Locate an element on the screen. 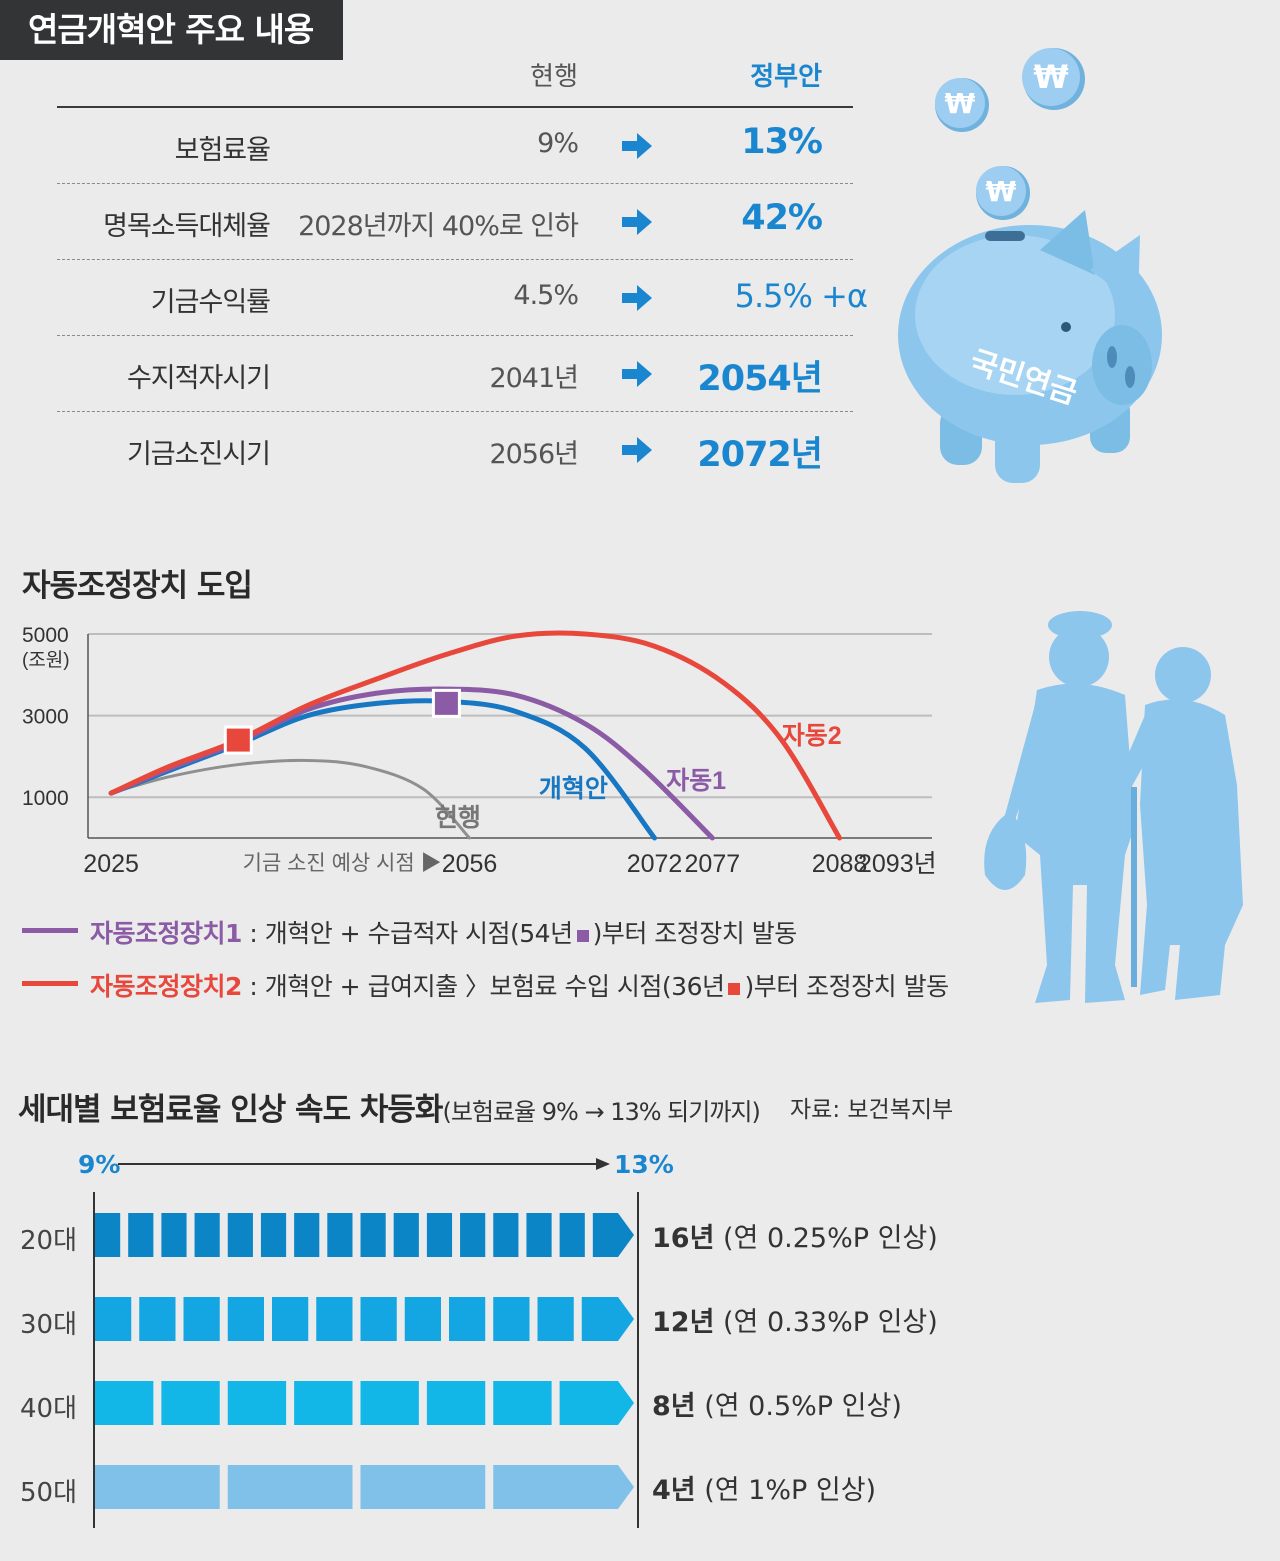 The height and width of the screenshot is (1561, 1280). x-tick-label: 2056 is located at coordinates (470, 864).